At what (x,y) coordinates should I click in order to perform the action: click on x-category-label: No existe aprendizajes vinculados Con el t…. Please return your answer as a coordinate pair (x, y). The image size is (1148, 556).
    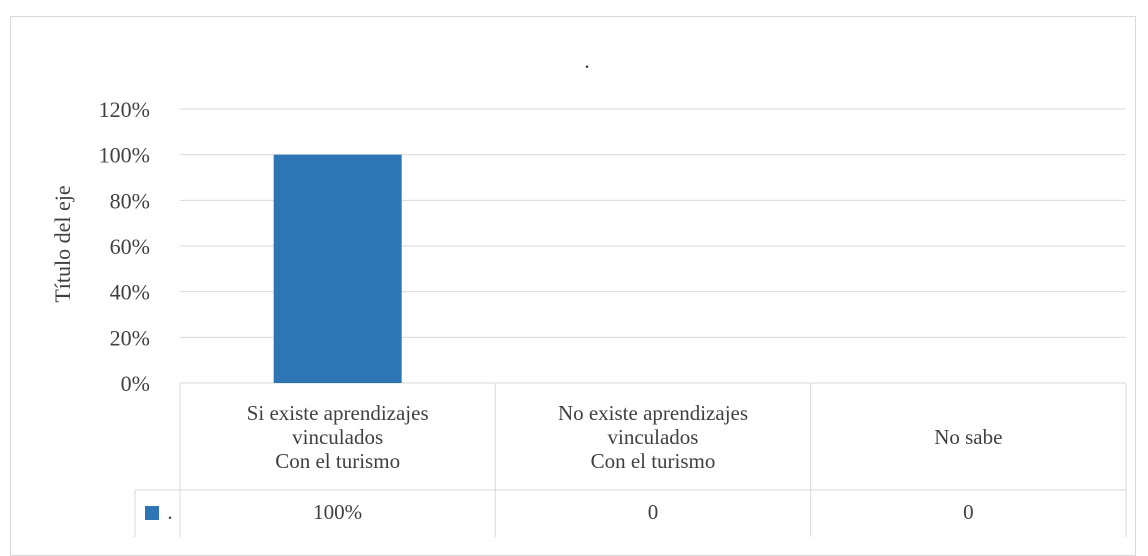
    Looking at the image, I should click on (653, 436).